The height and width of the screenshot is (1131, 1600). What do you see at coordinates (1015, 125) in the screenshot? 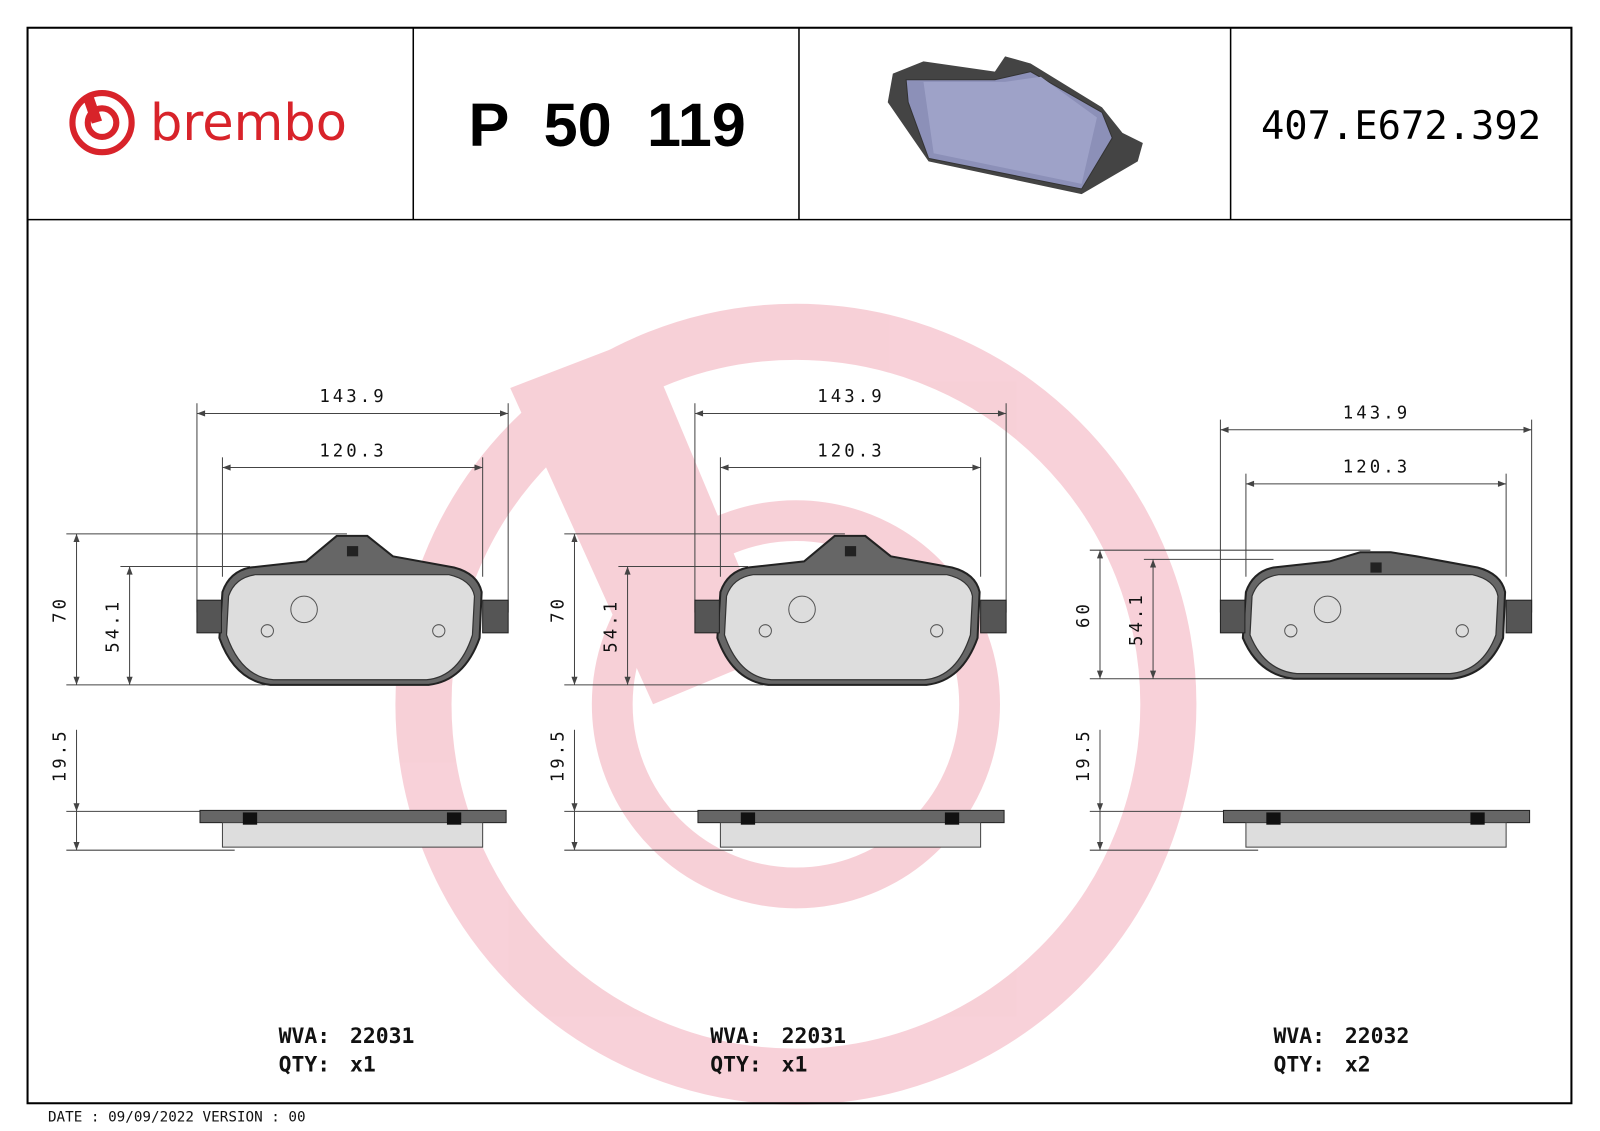
I see `product-image` at bounding box center [1015, 125].